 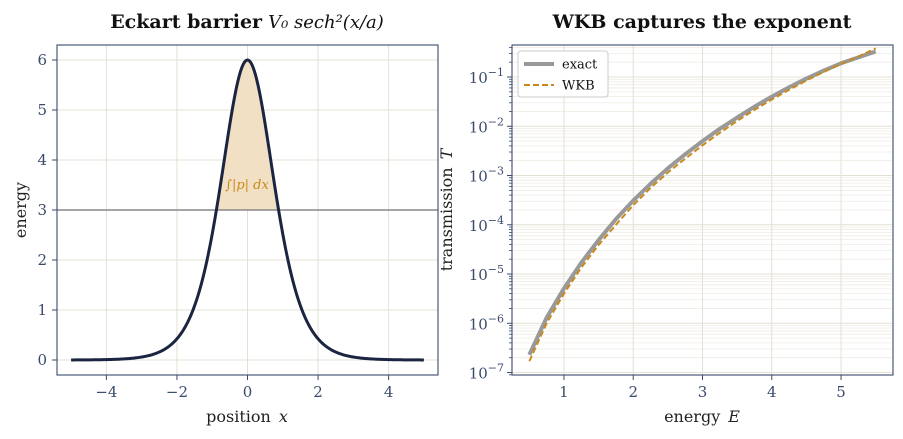 What do you see at coordinates (496, 318) in the screenshot?
I see `right-ytick-exponent: −6` at bounding box center [496, 318].